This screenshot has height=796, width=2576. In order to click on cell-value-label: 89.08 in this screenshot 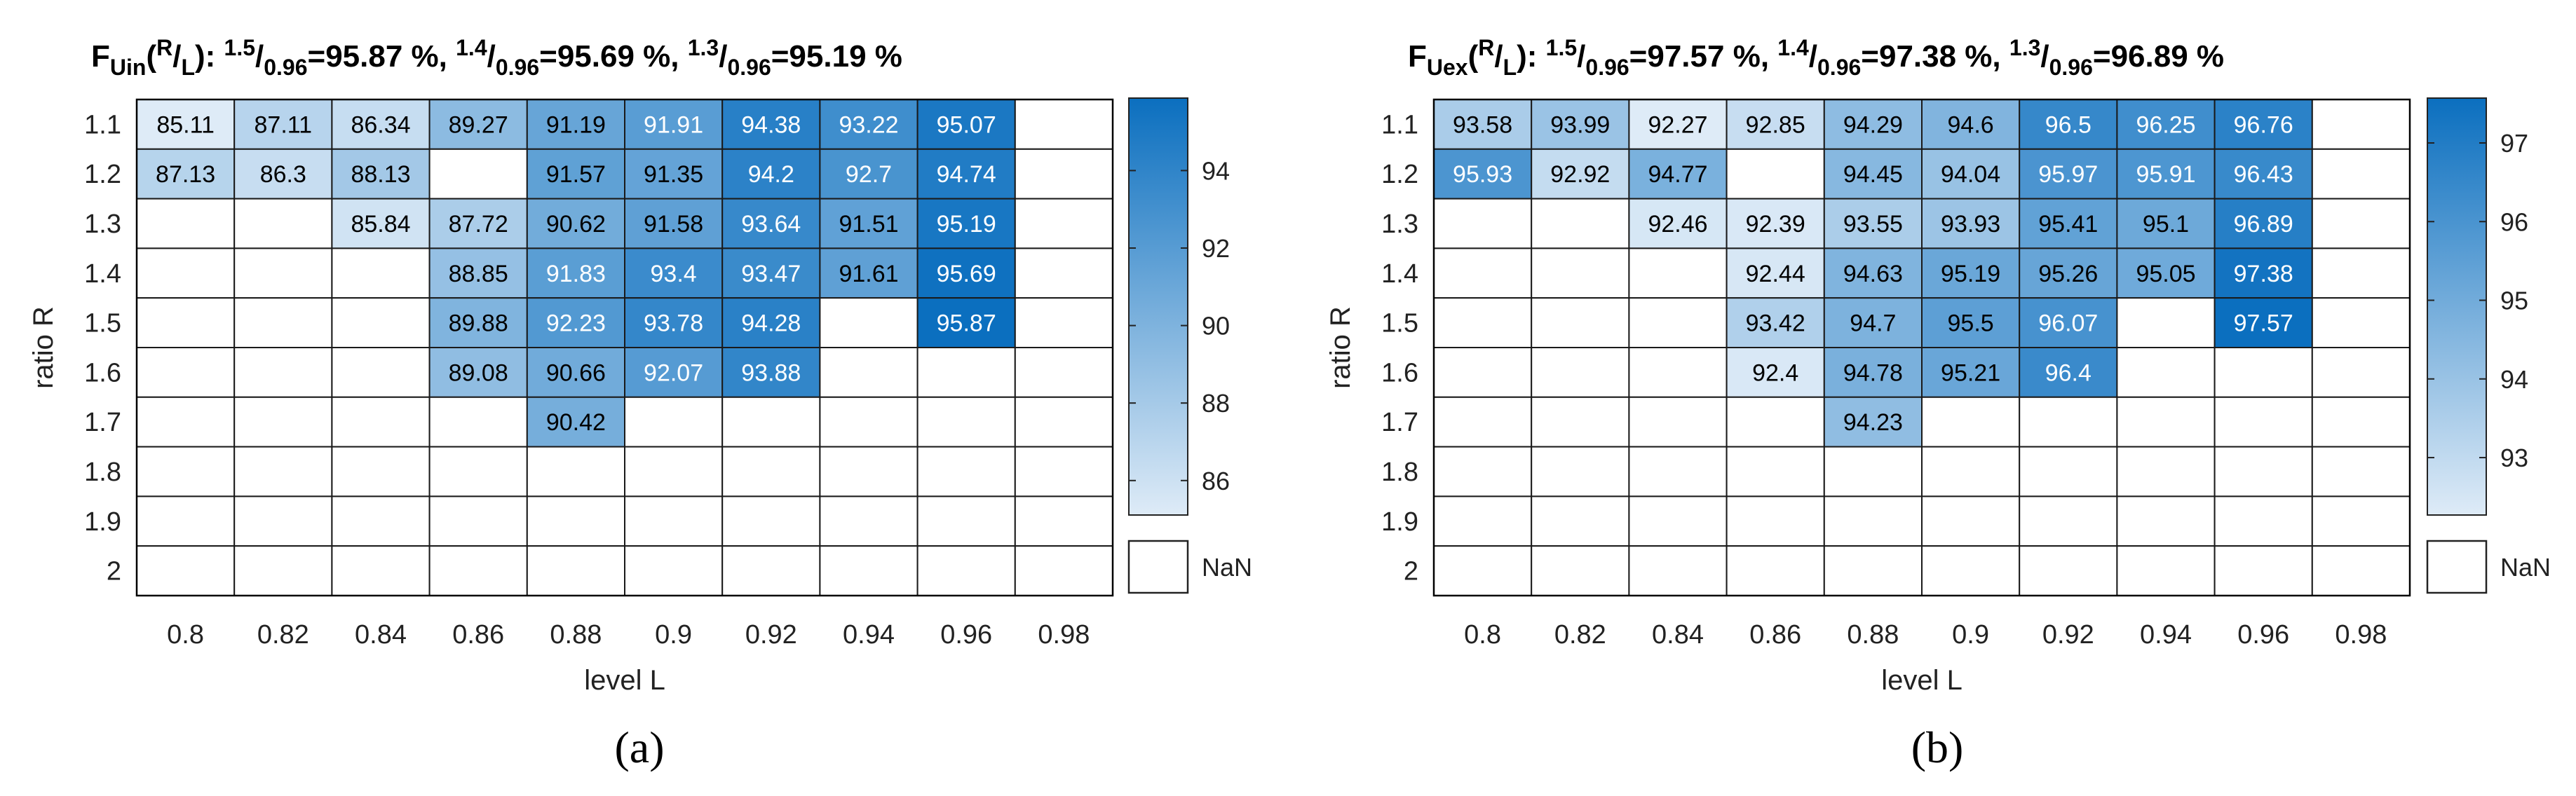, I will do `click(478, 372)`.